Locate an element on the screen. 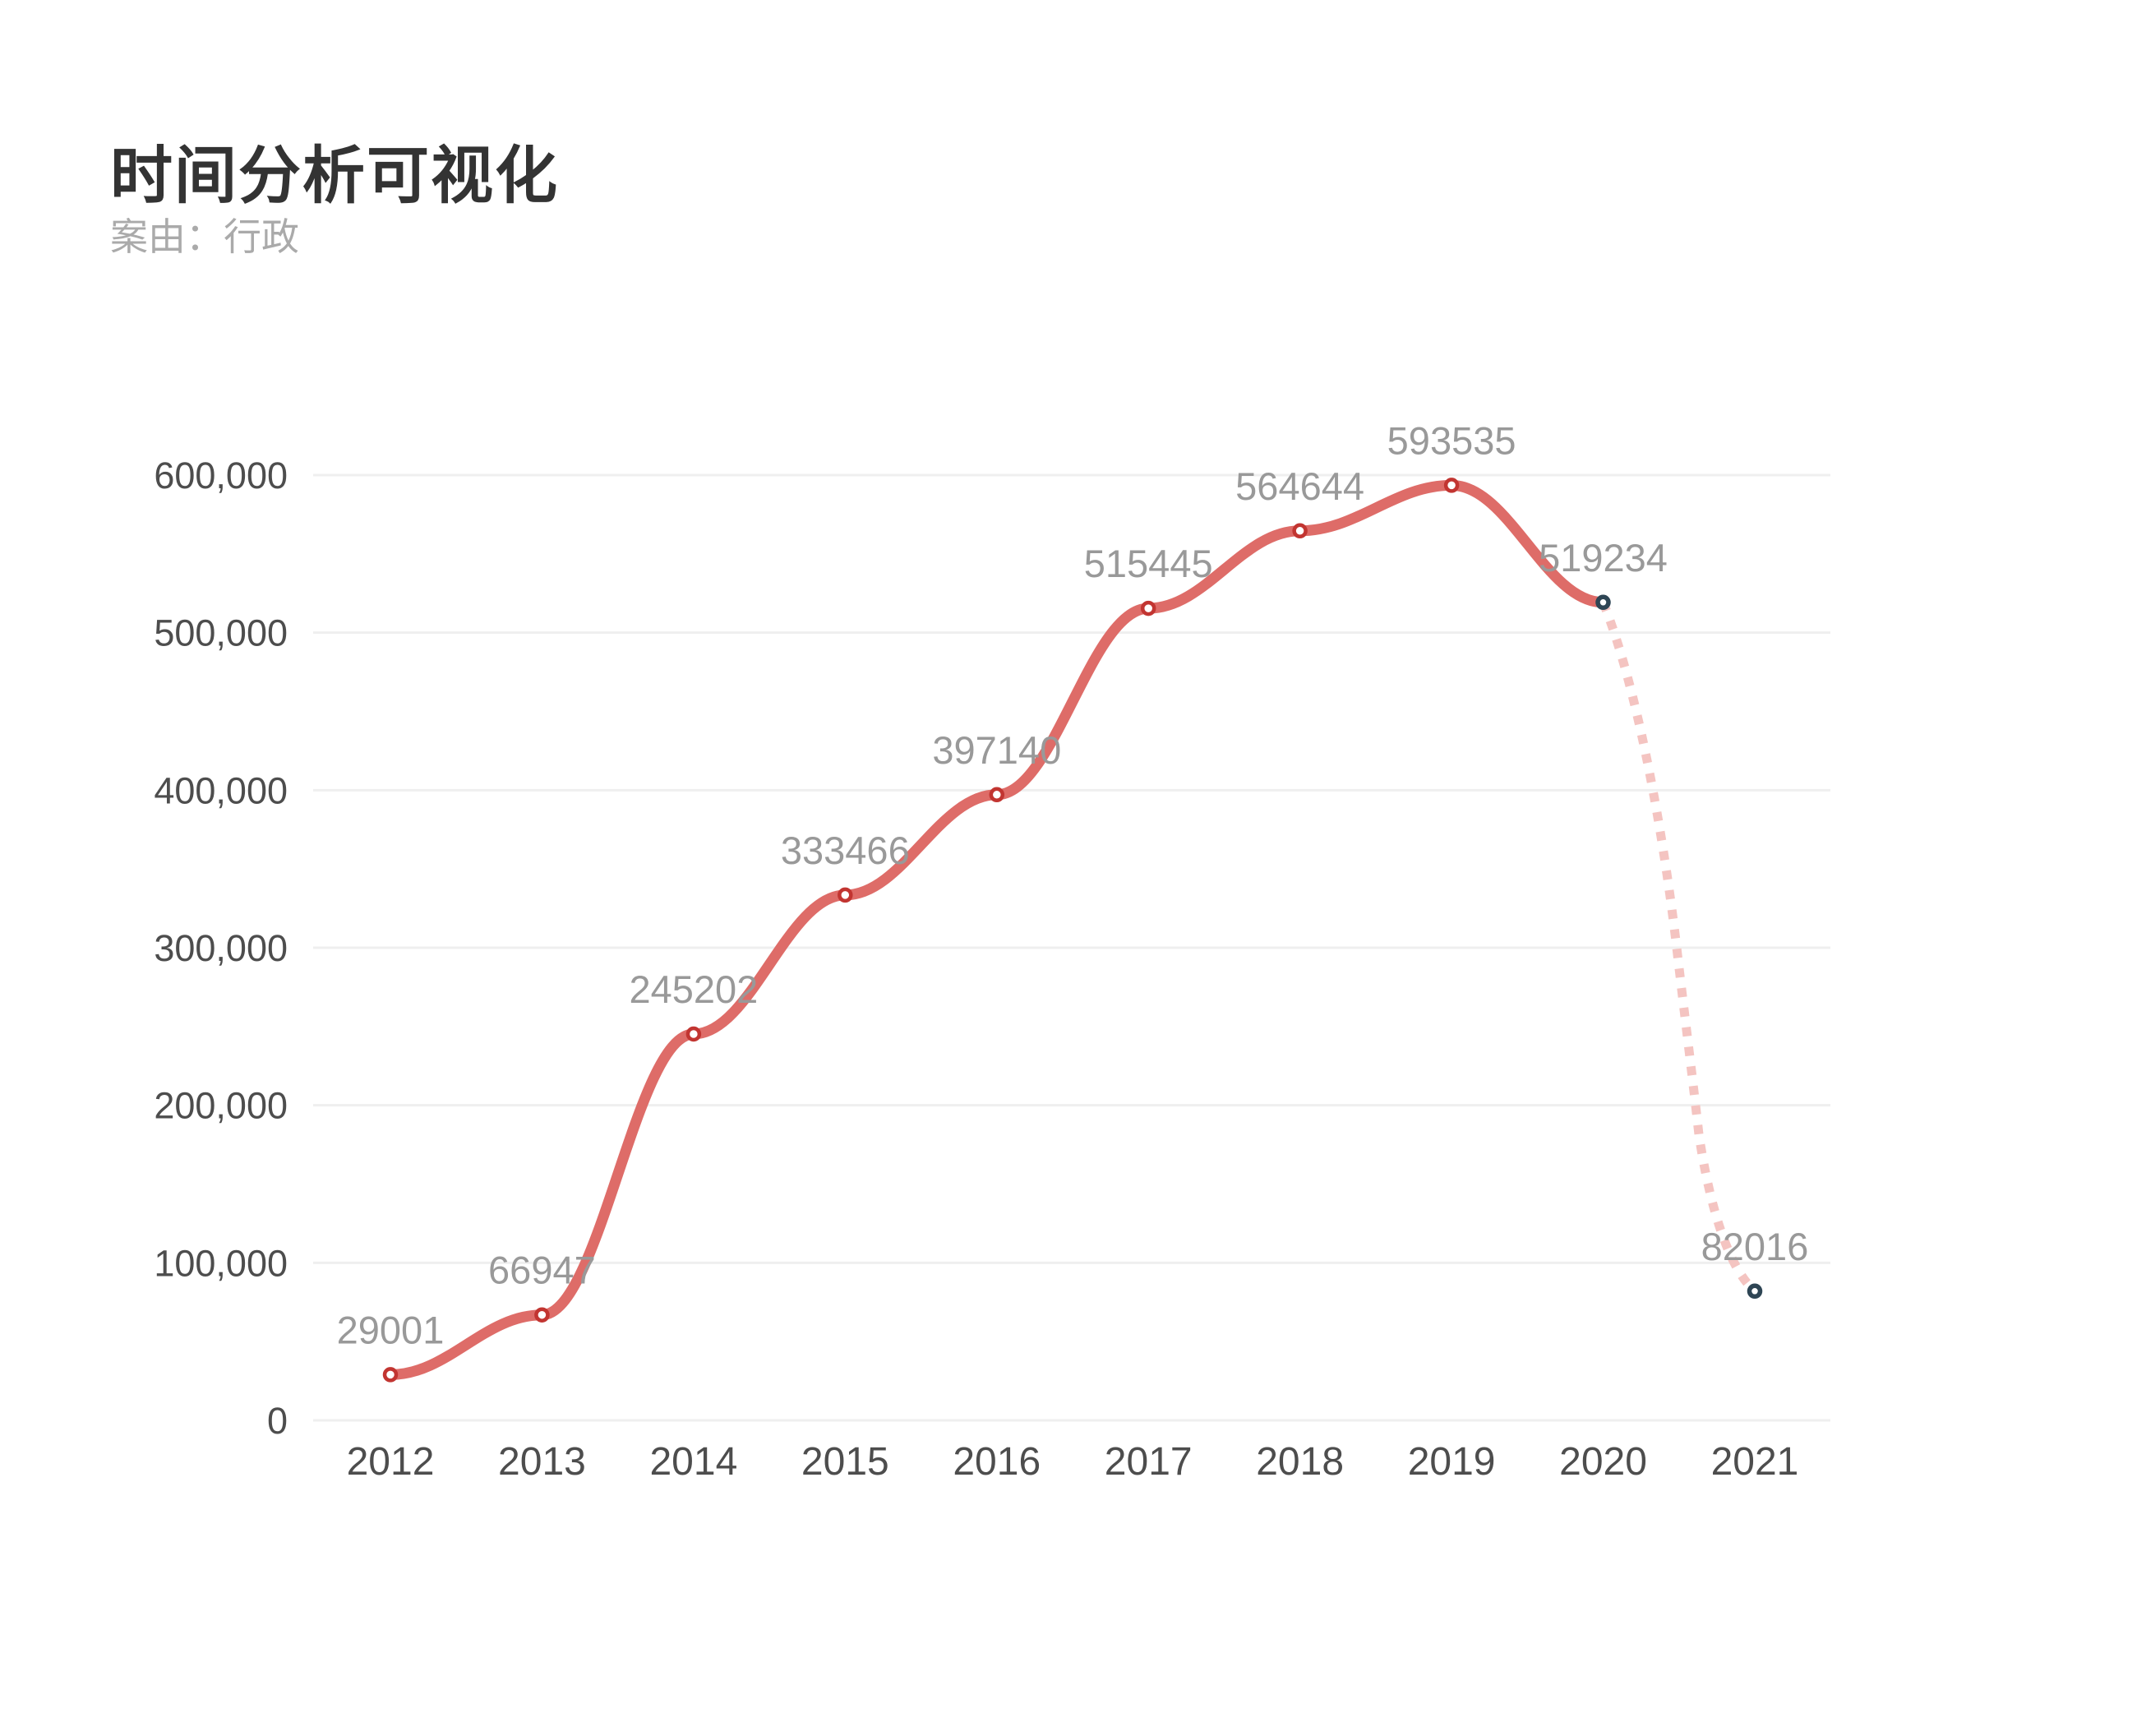 This screenshot has width=2146, height=1736. y-axis-tick-label: 400,000 is located at coordinates (221, 790).